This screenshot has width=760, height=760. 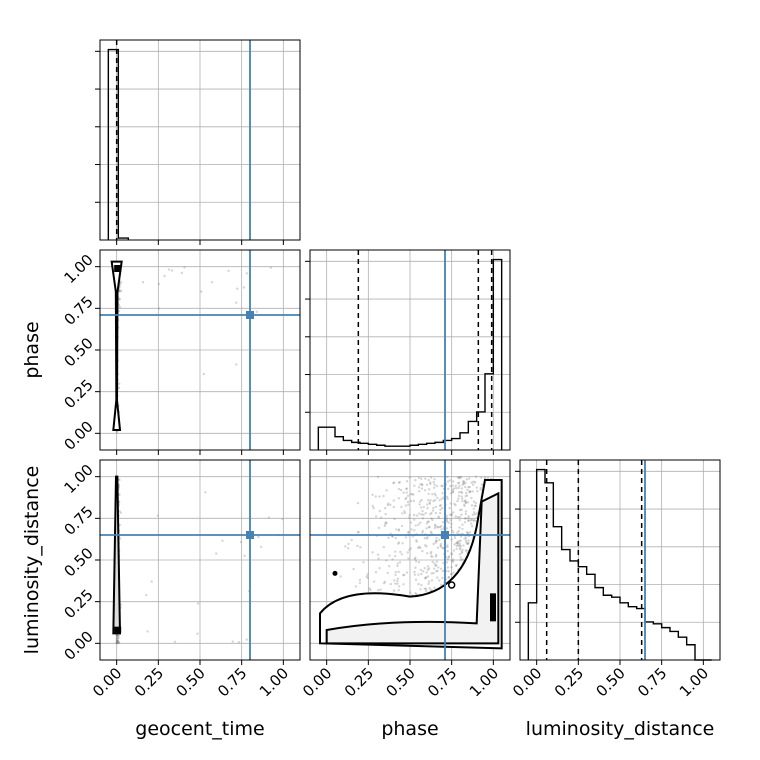 What do you see at coordinates (445, 535) in the screenshot?
I see `truth-marker` at bounding box center [445, 535].